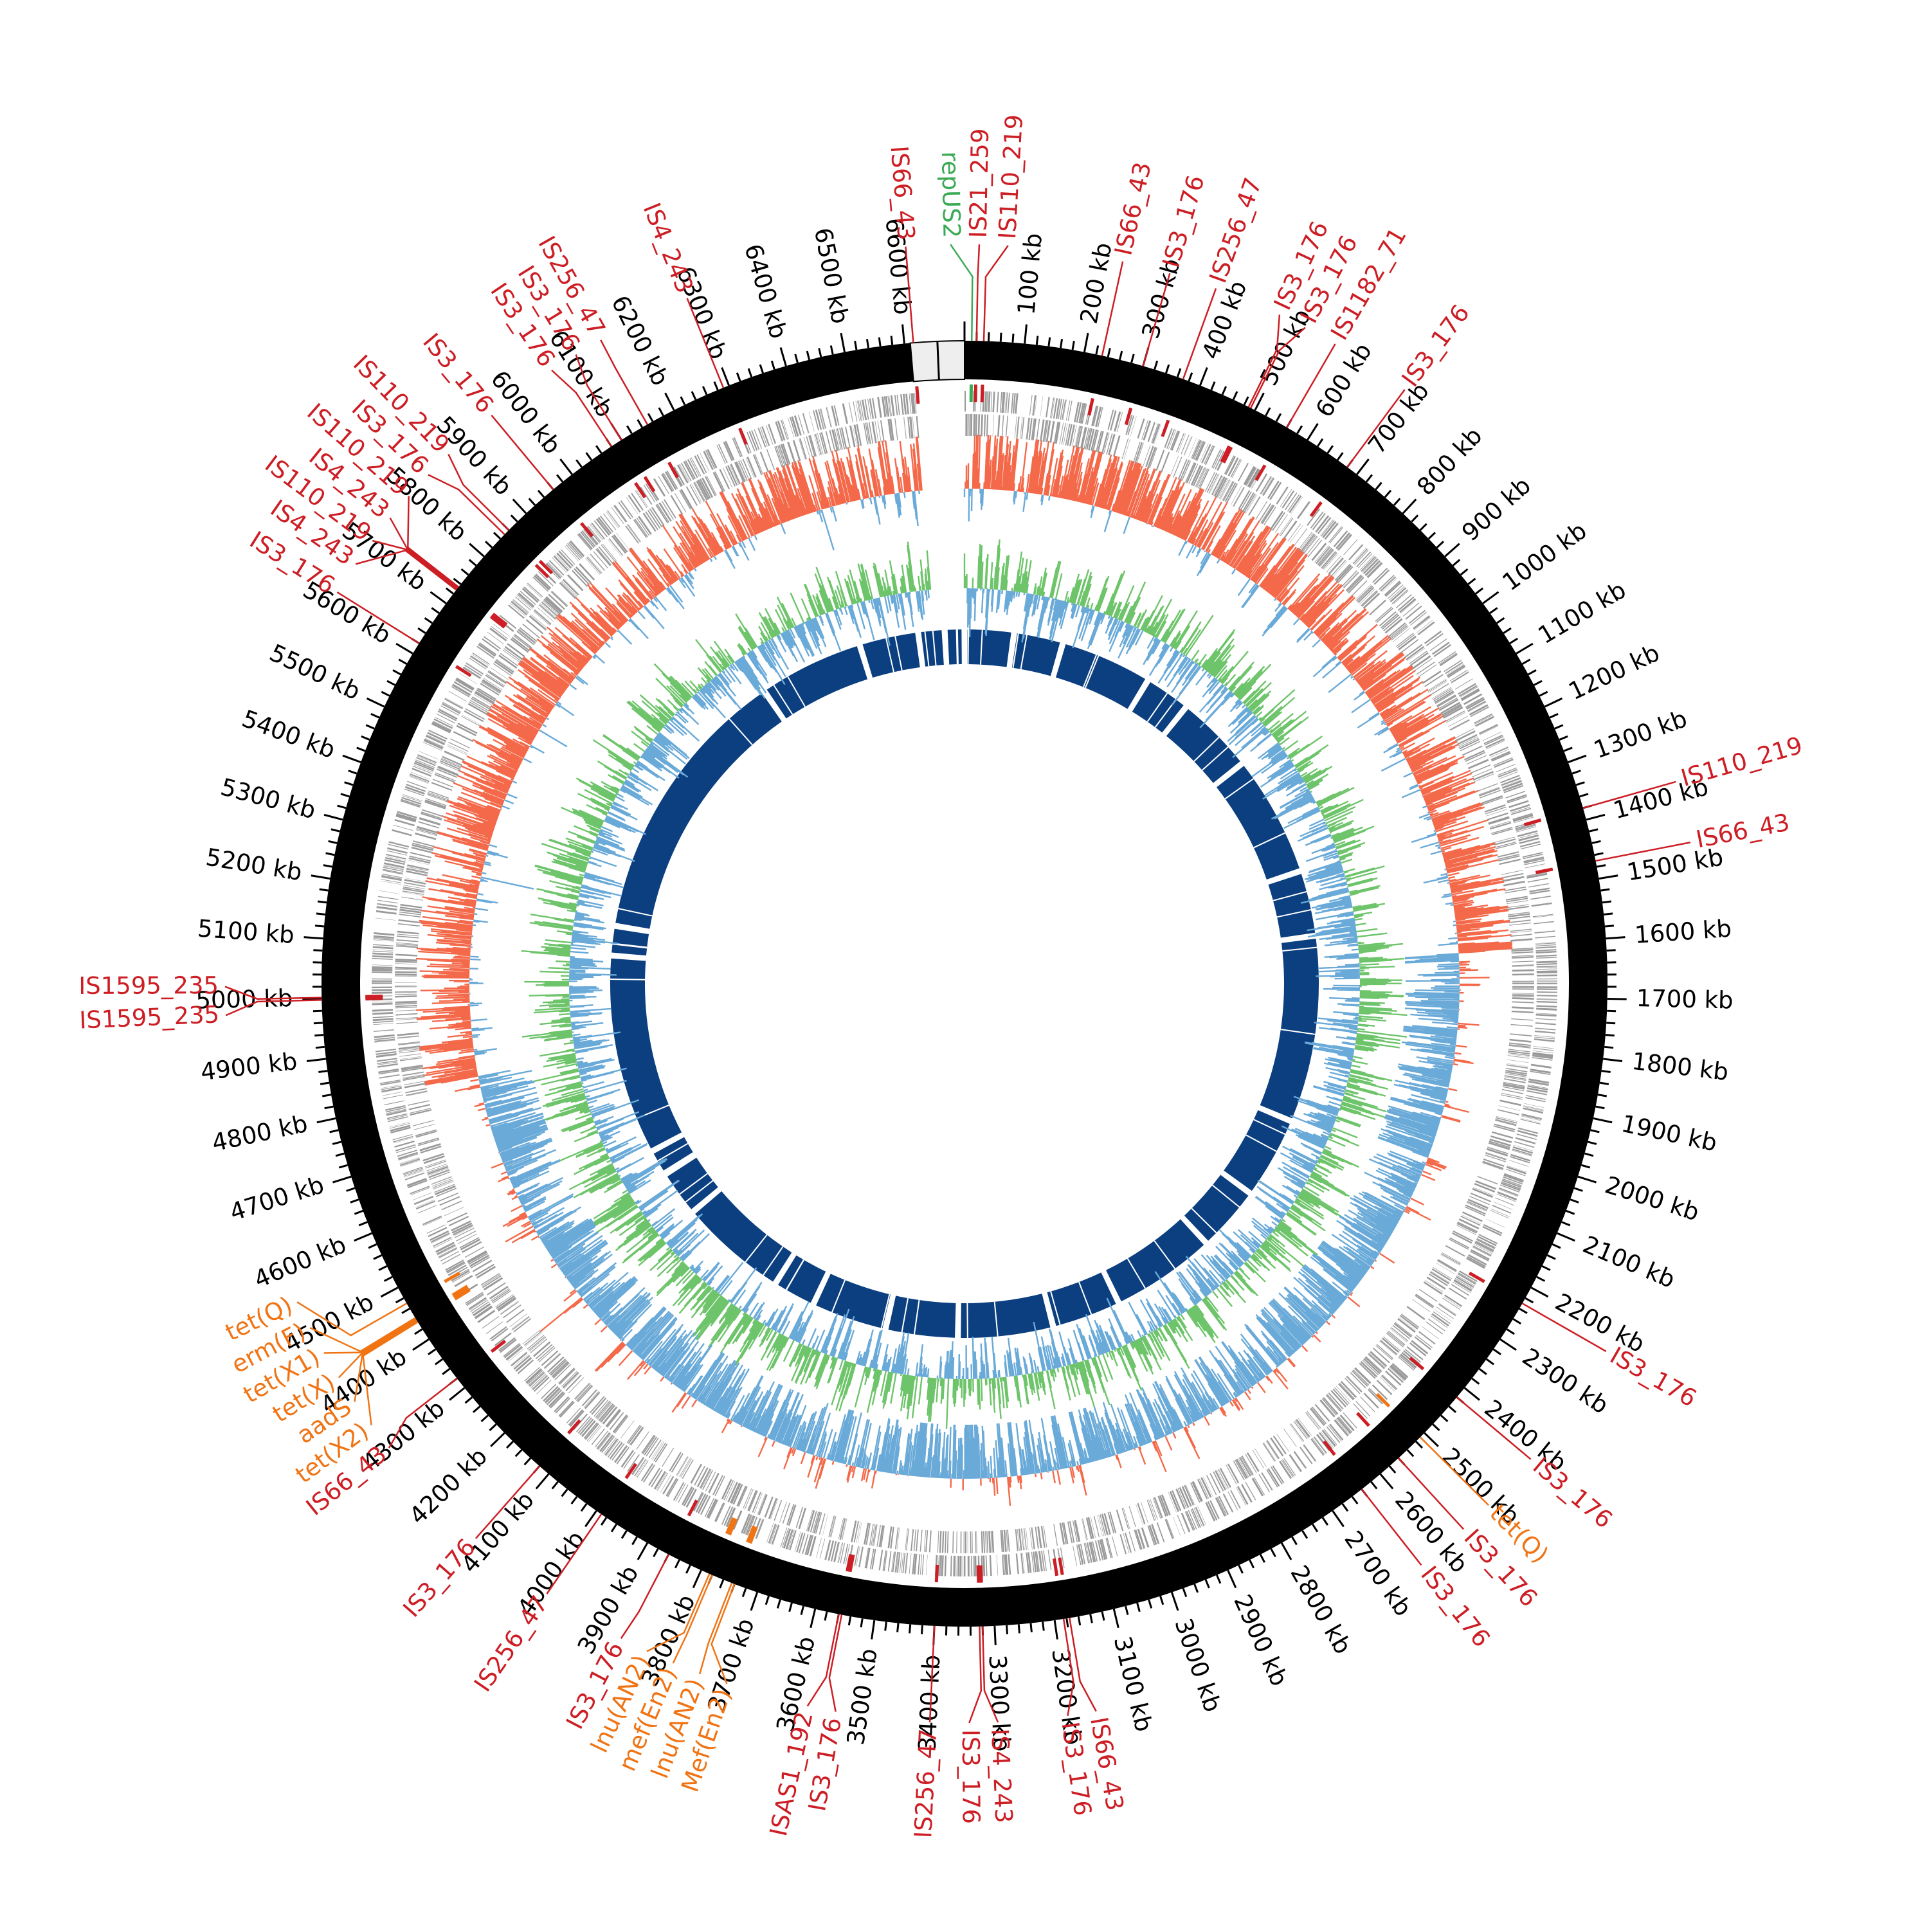 Image resolution: width=1929 pixels, height=1932 pixels. I want to click on tick-label: 6200 kb, so click(640, 340).